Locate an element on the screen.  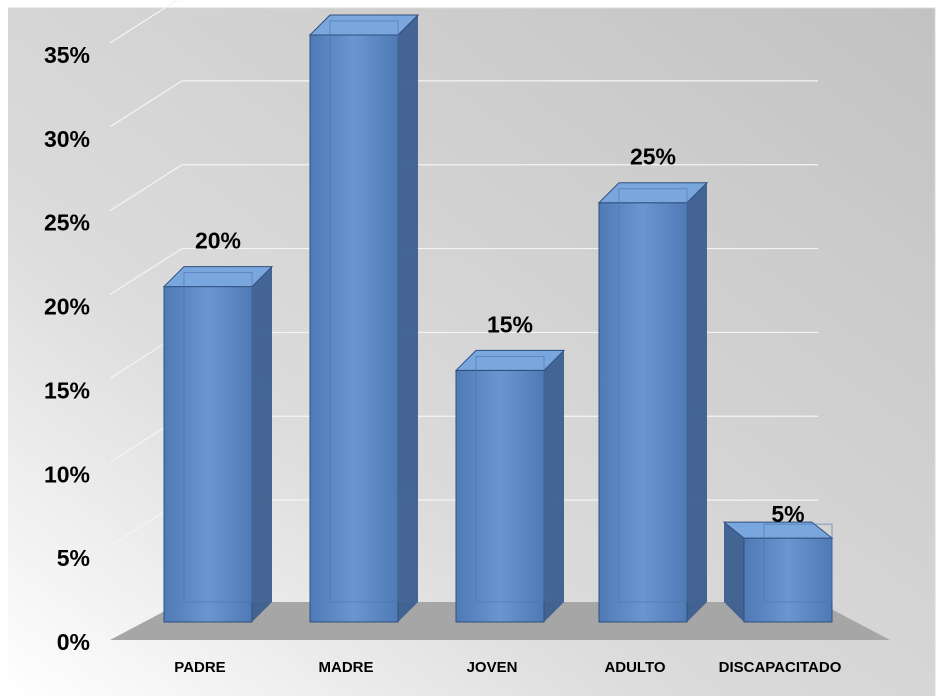
y-tick-label: 35% is located at coordinates (67, 55).